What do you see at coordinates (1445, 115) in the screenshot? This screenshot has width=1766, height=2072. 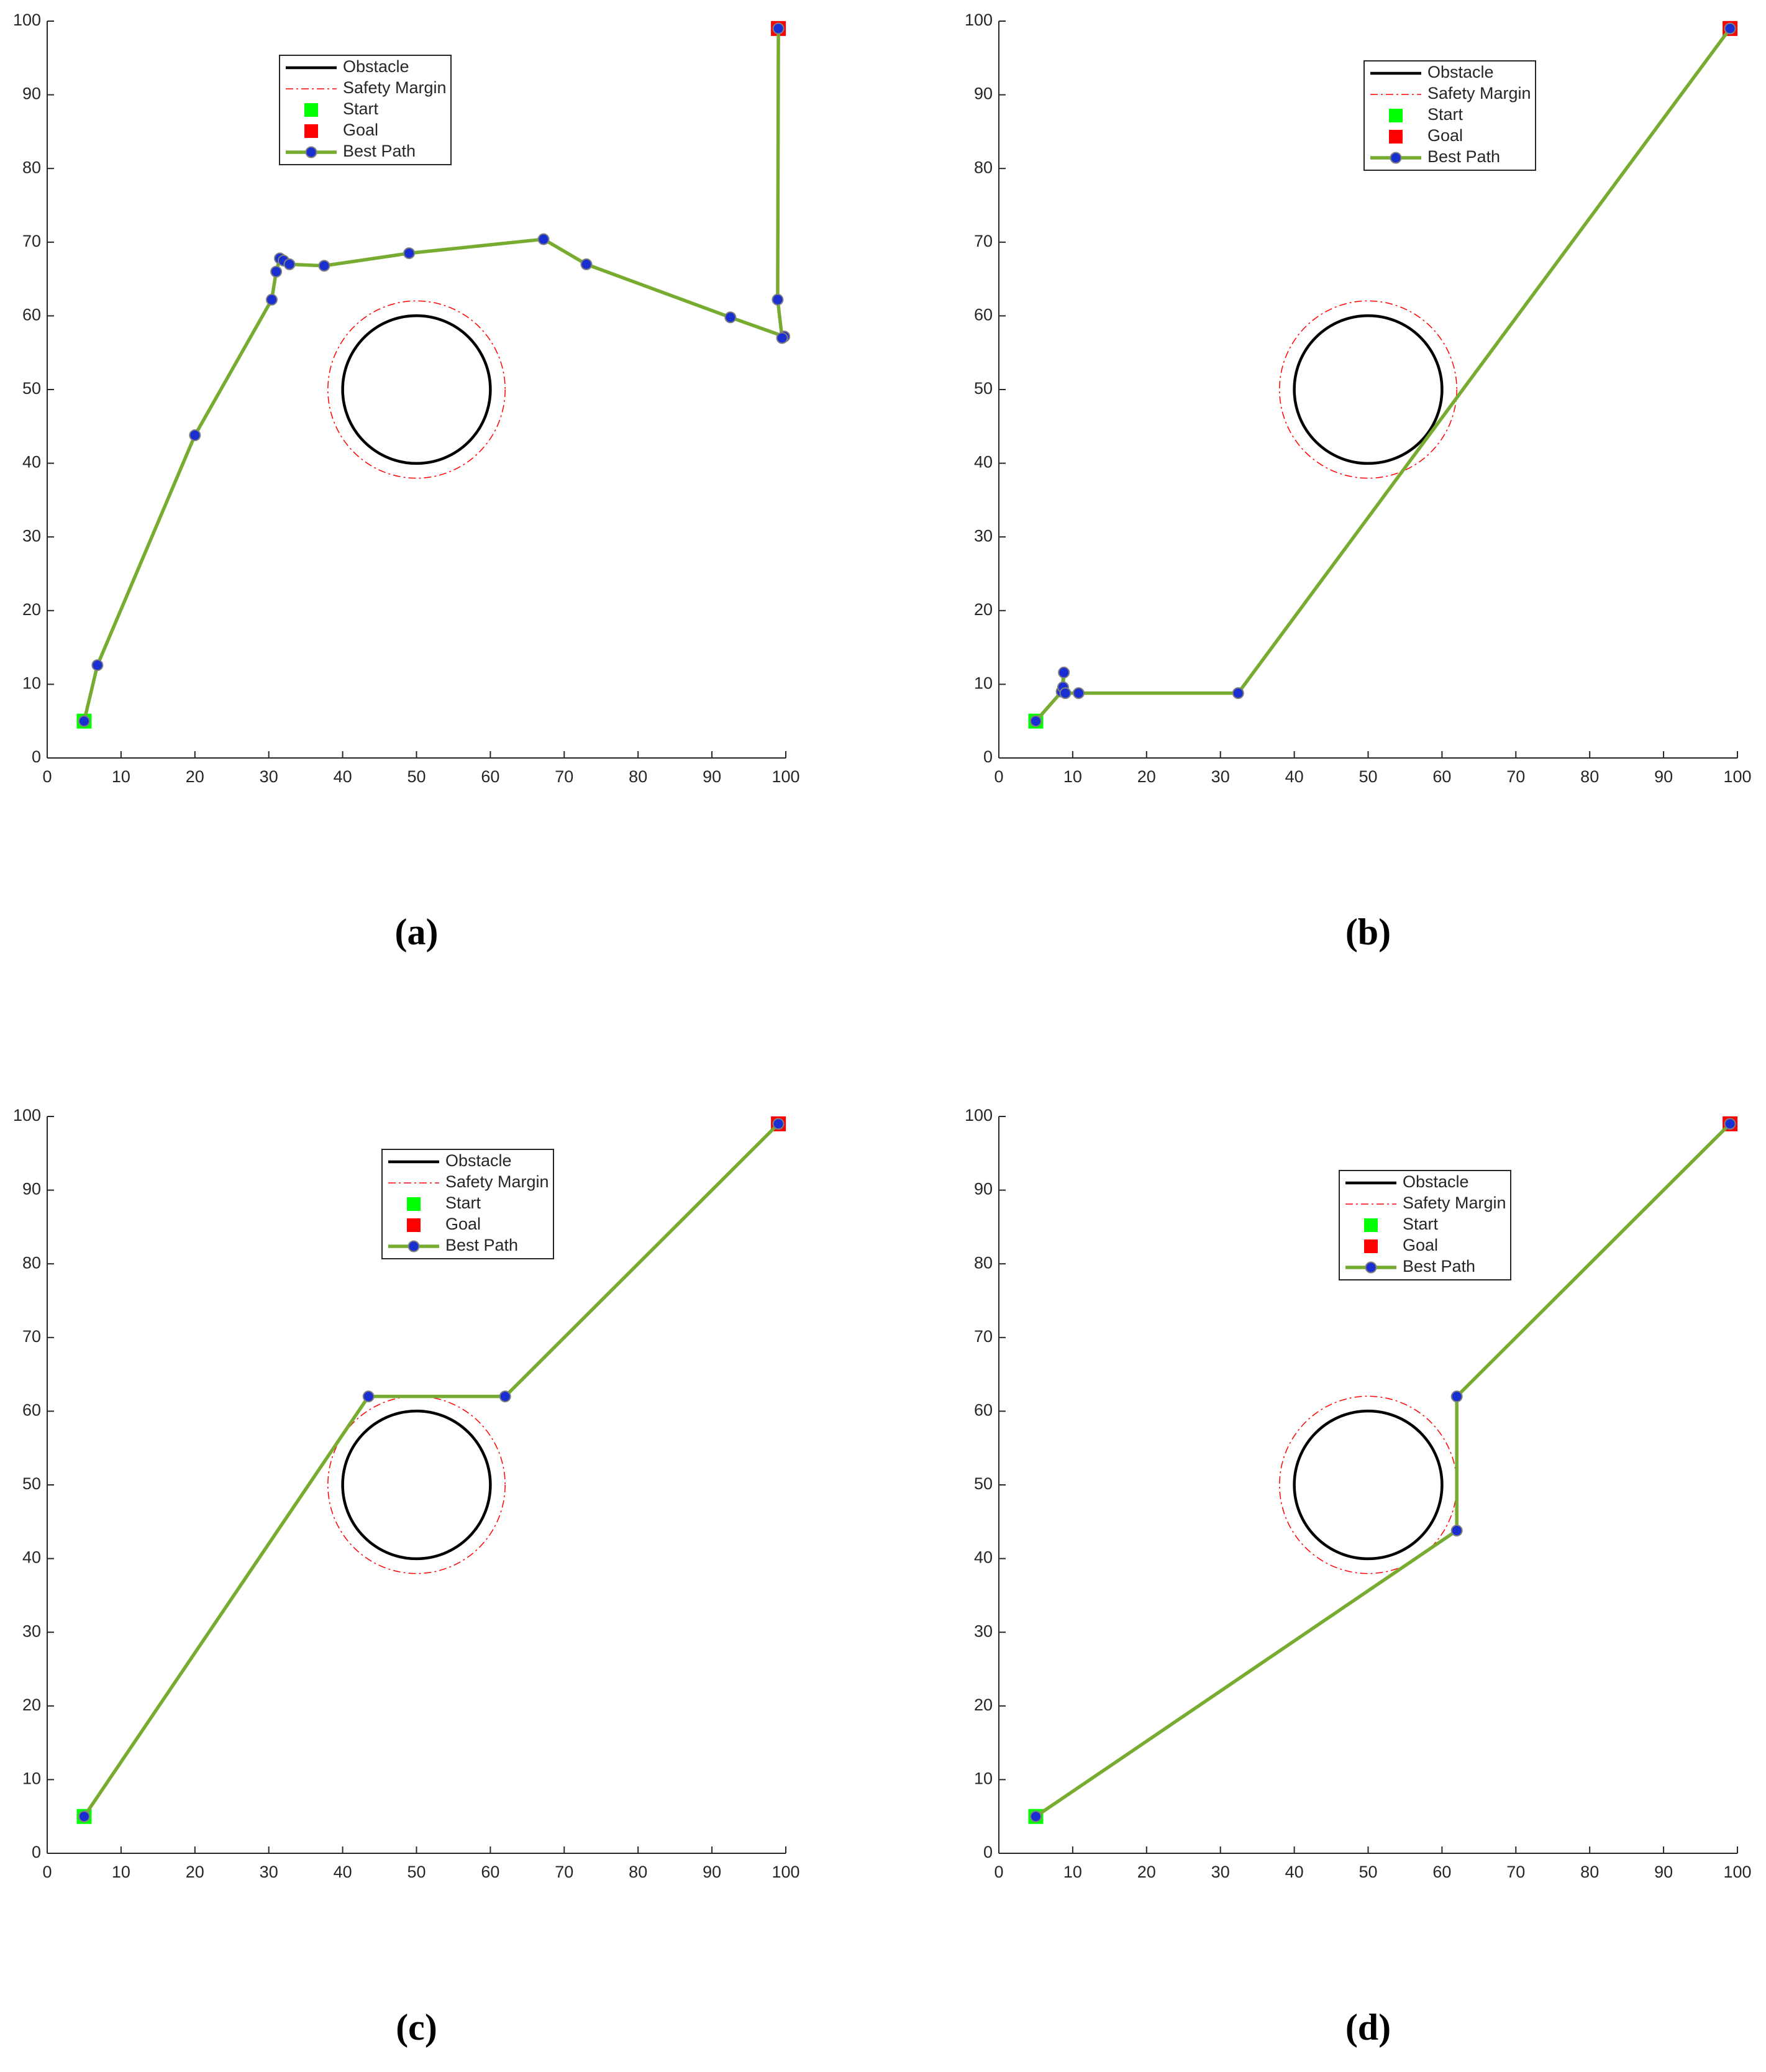 I see `legend-label: Start` at bounding box center [1445, 115].